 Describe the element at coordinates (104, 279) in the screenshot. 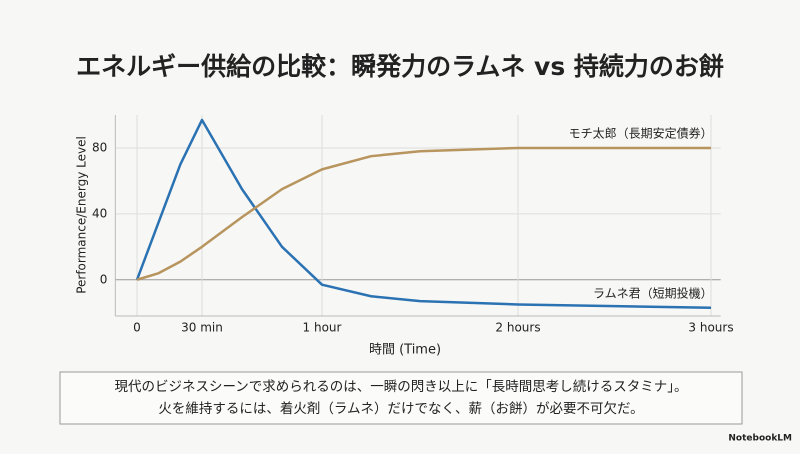

I see `y-tick-label: 0` at that location.